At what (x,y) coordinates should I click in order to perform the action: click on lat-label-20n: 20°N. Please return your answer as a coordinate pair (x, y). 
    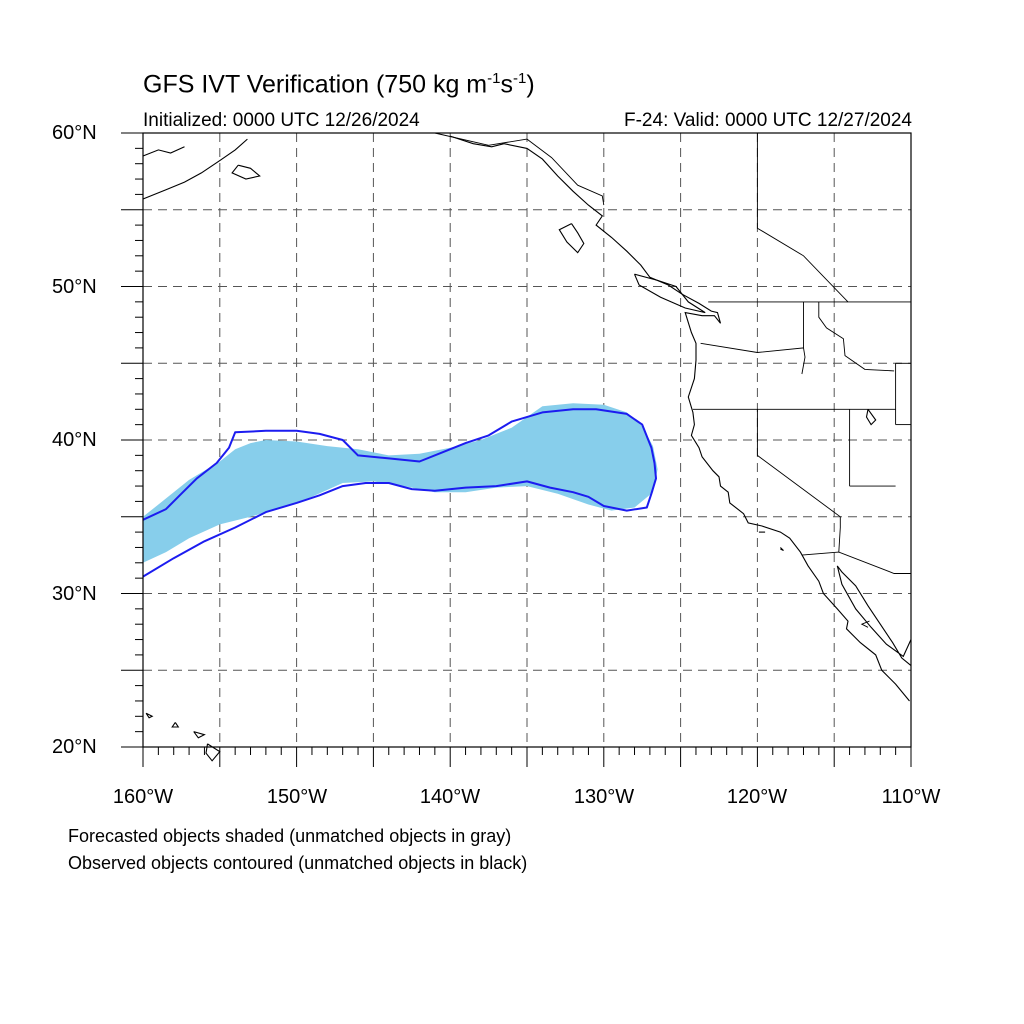
    Looking at the image, I should click on (74, 747).